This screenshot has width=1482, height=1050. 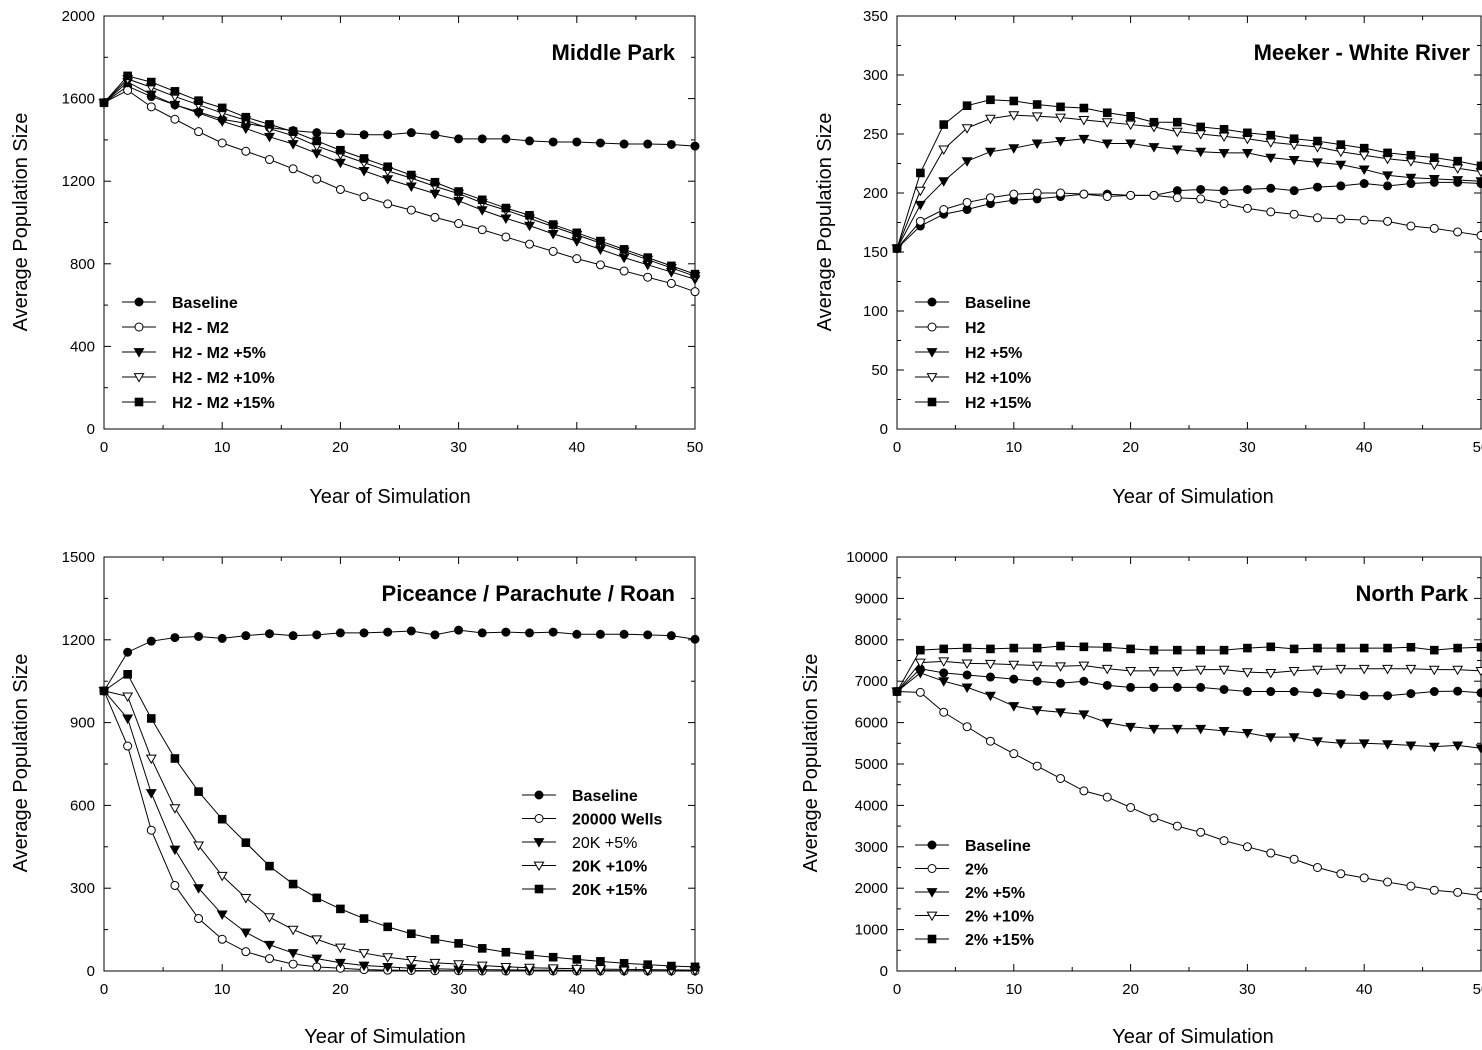 What do you see at coordinates (695, 989) in the screenshot?
I see `x-tick-label: 50` at bounding box center [695, 989].